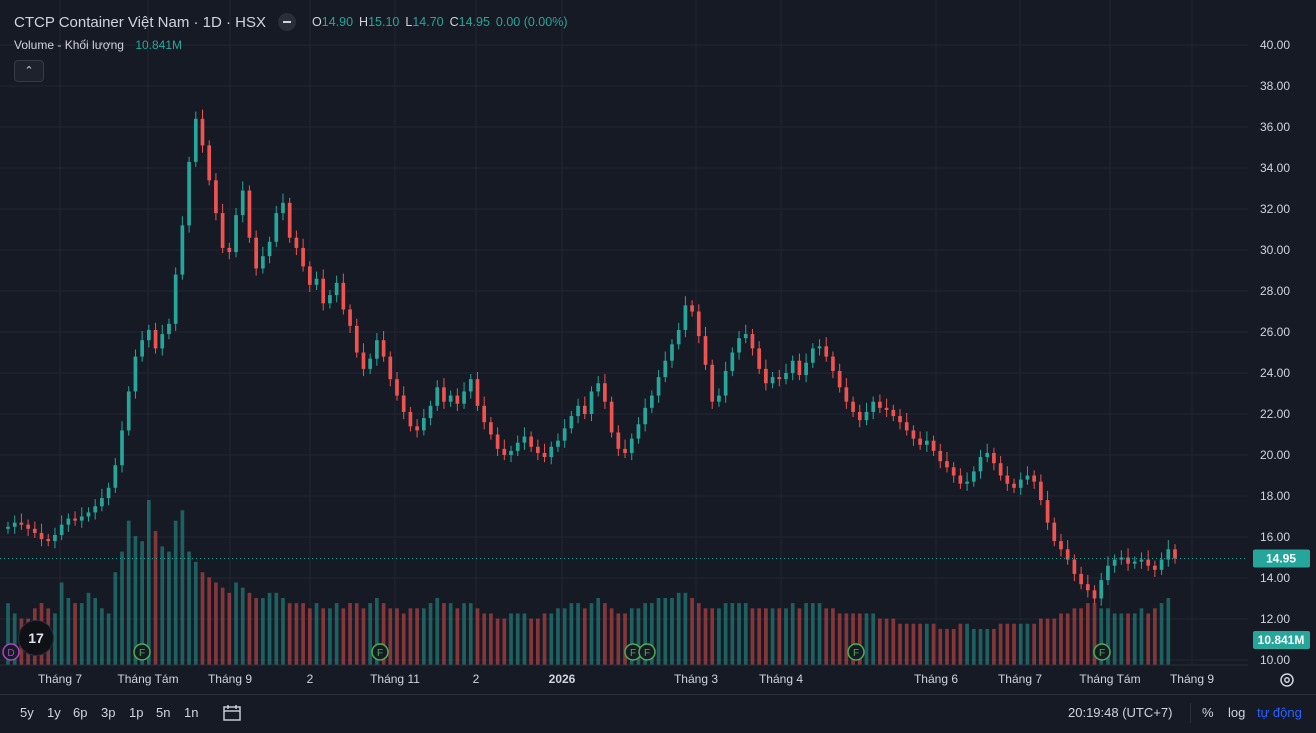 This screenshot has width=1316, height=733. Describe the element at coordinates (108, 712) in the screenshot. I see `range-3m-button: 3p` at that location.